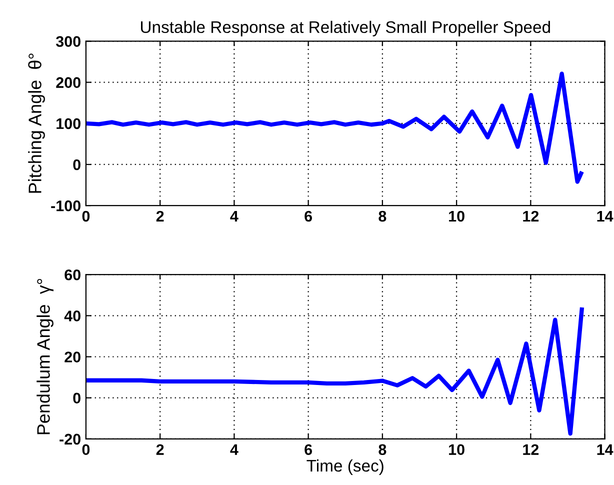 This screenshot has height=485, width=614. Describe the element at coordinates (68, 41) in the screenshot. I see `y-tick-label: 300` at that location.